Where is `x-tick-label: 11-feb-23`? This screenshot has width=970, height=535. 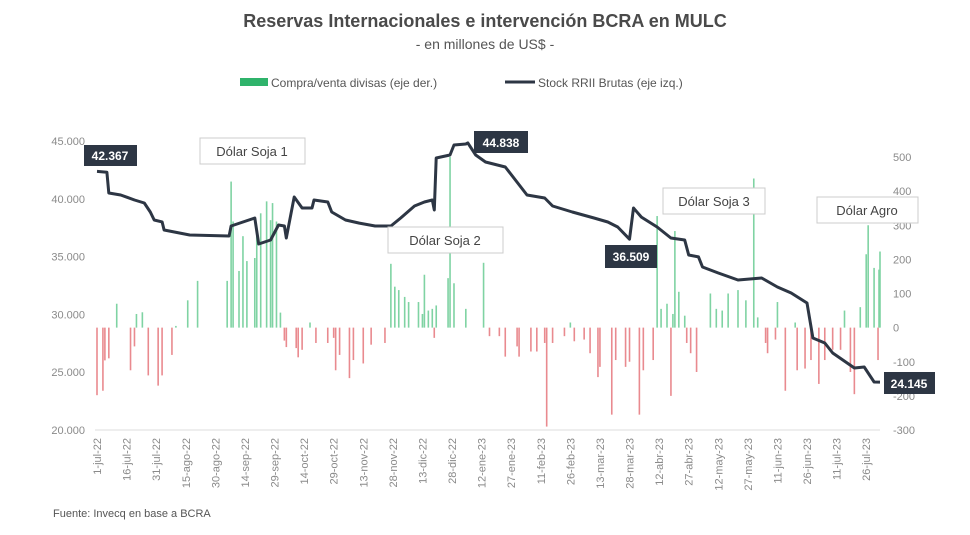 x-tick-label: 11-feb-23 is located at coordinates (542, 461).